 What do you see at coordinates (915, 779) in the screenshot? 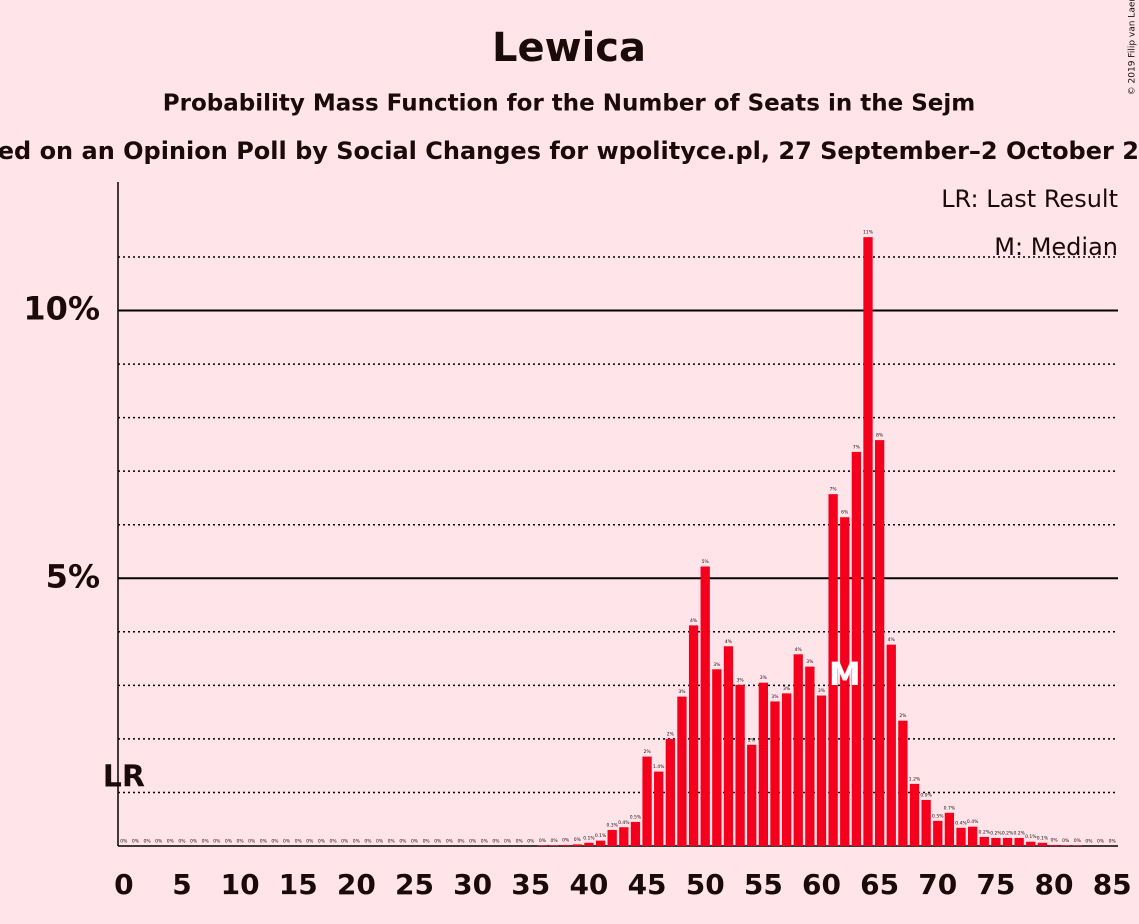
I see `value-label: 1.2%` at bounding box center [915, 779].